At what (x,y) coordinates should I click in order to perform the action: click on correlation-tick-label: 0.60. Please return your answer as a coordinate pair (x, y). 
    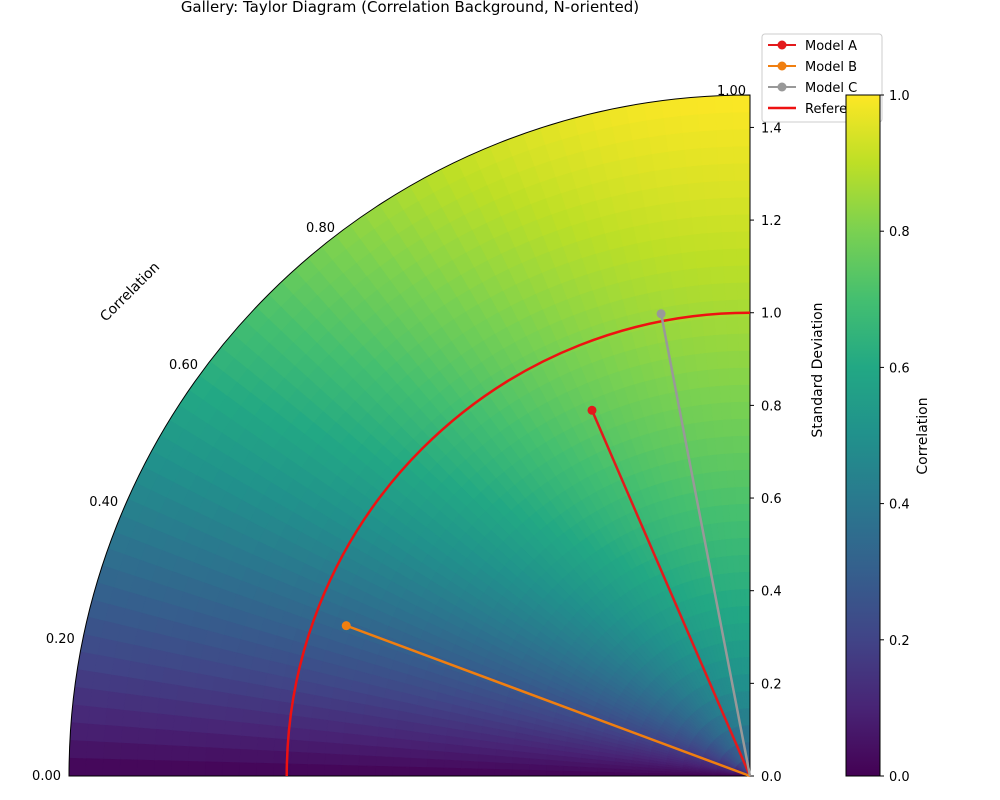
    Looking at the image, I should click on (183, 365).